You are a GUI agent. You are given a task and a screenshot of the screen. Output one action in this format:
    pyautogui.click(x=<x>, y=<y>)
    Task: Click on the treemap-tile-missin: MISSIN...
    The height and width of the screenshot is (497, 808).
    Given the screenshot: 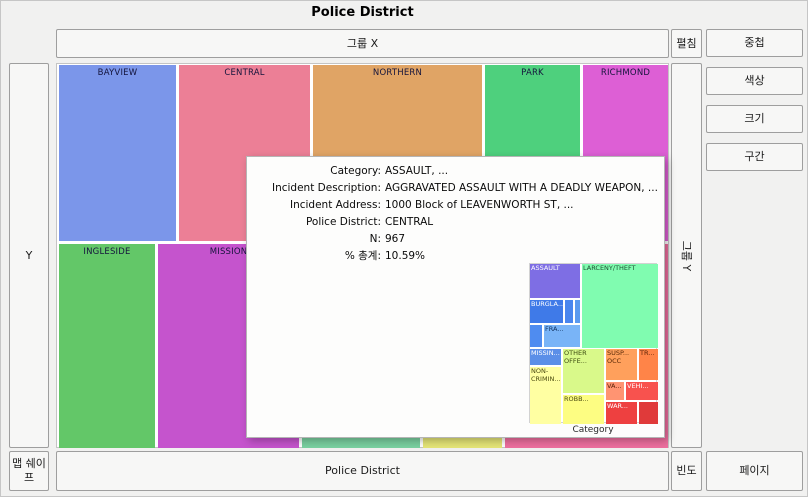 What is the action you would take?
    pyautogui.click(x=545, y=357)
    